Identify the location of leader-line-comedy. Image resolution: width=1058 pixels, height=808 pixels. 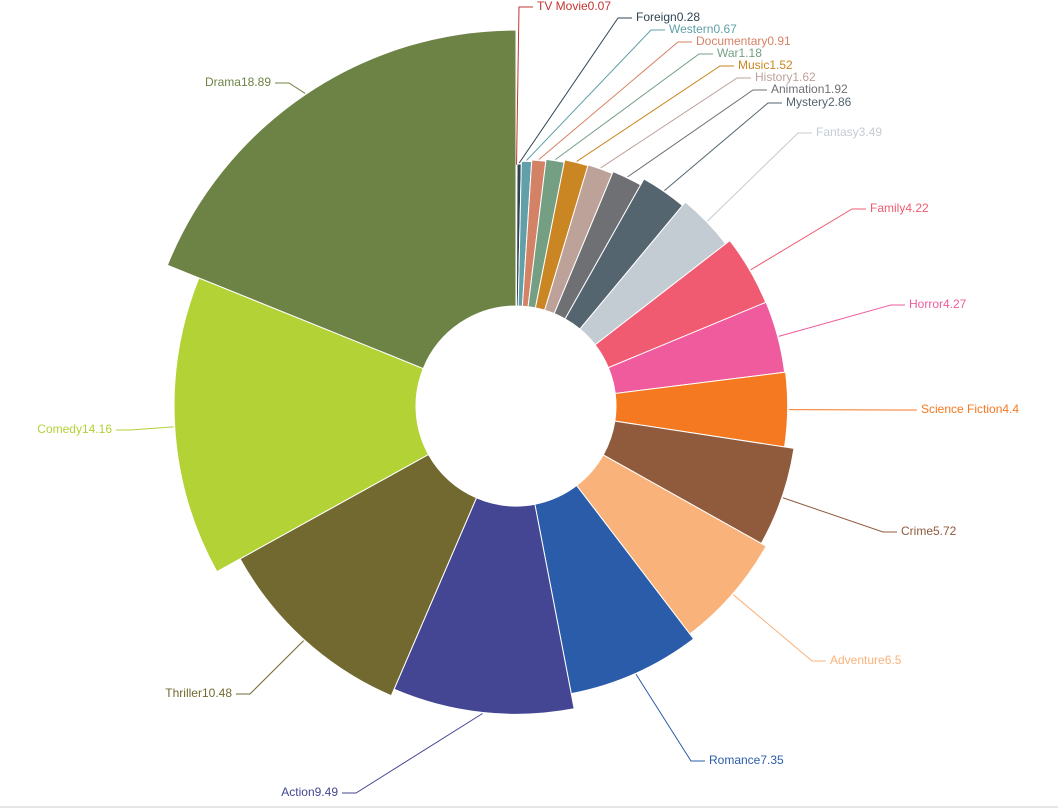
(145, 428).